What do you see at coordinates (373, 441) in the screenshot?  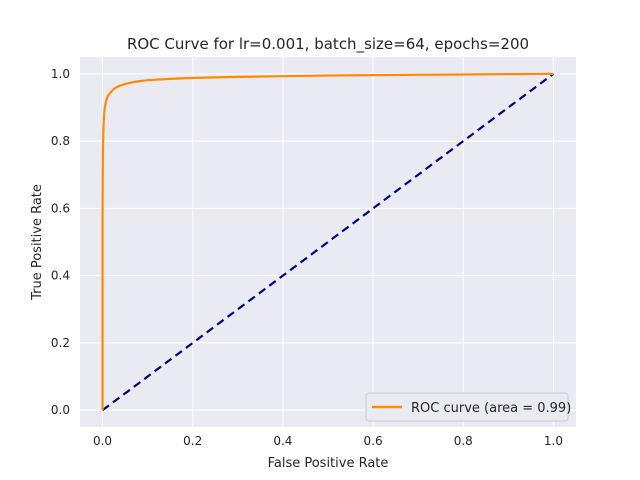 I see `x-tick-label: 0.6` at bounding box center [373, 441].